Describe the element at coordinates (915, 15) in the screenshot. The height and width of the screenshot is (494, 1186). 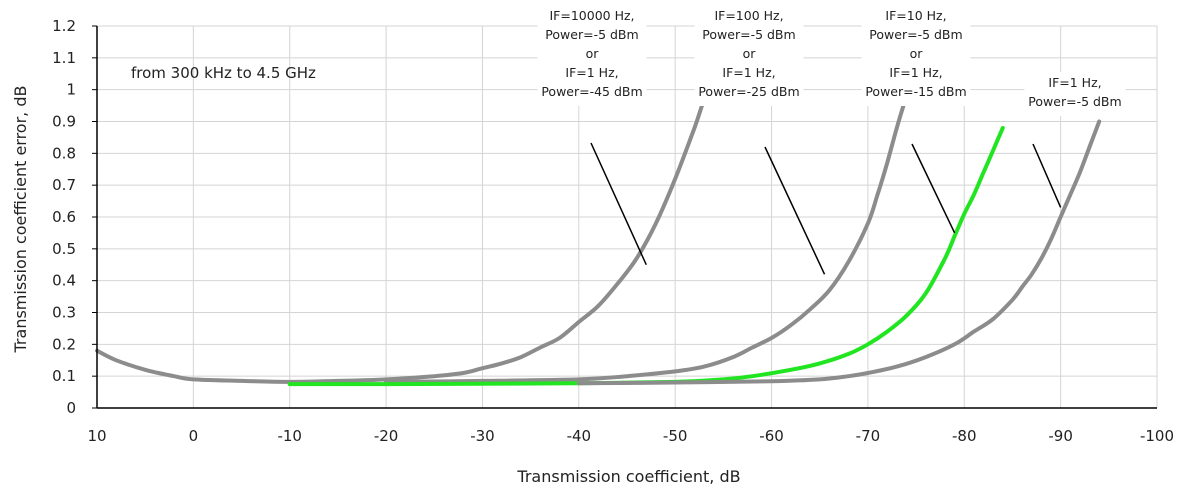
I see `annotation-text: IF=10 Hz,` at that location.